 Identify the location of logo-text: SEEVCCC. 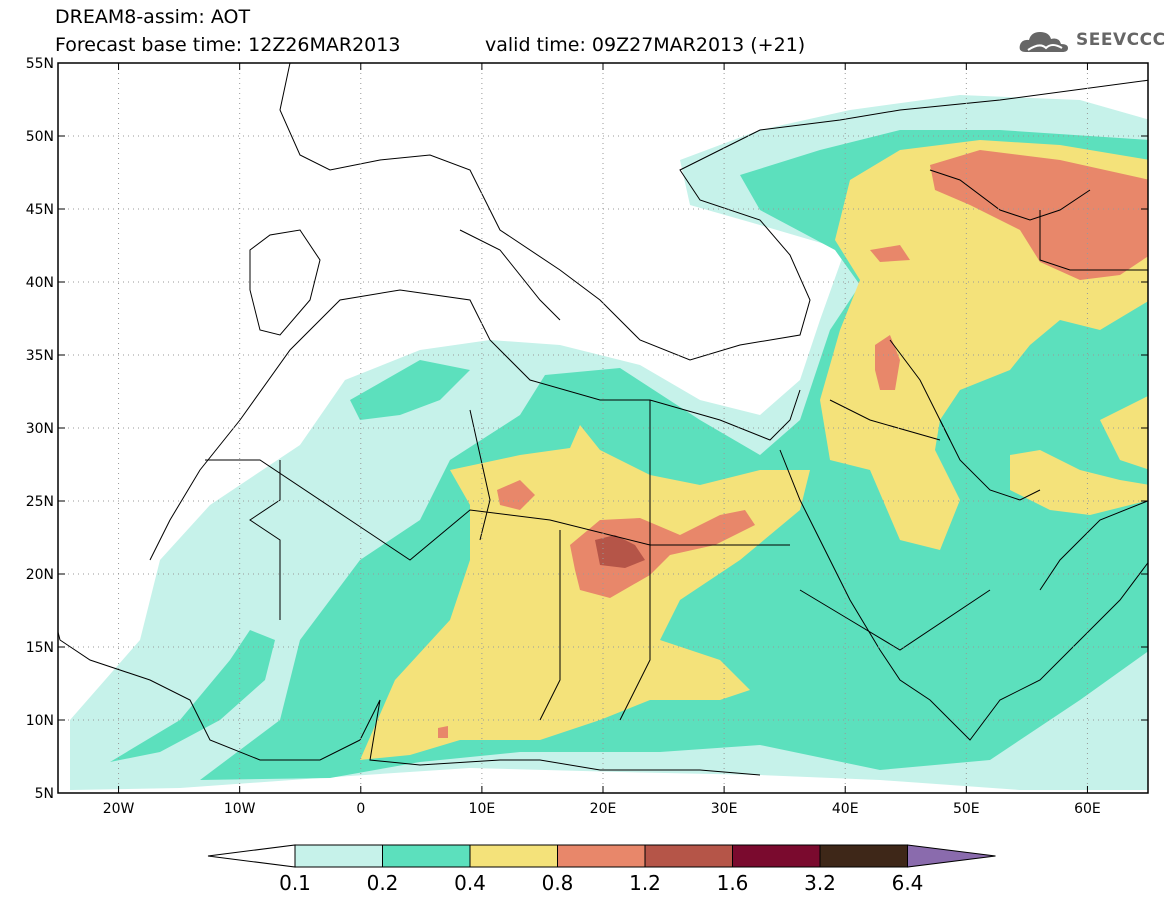
(1120, 40).